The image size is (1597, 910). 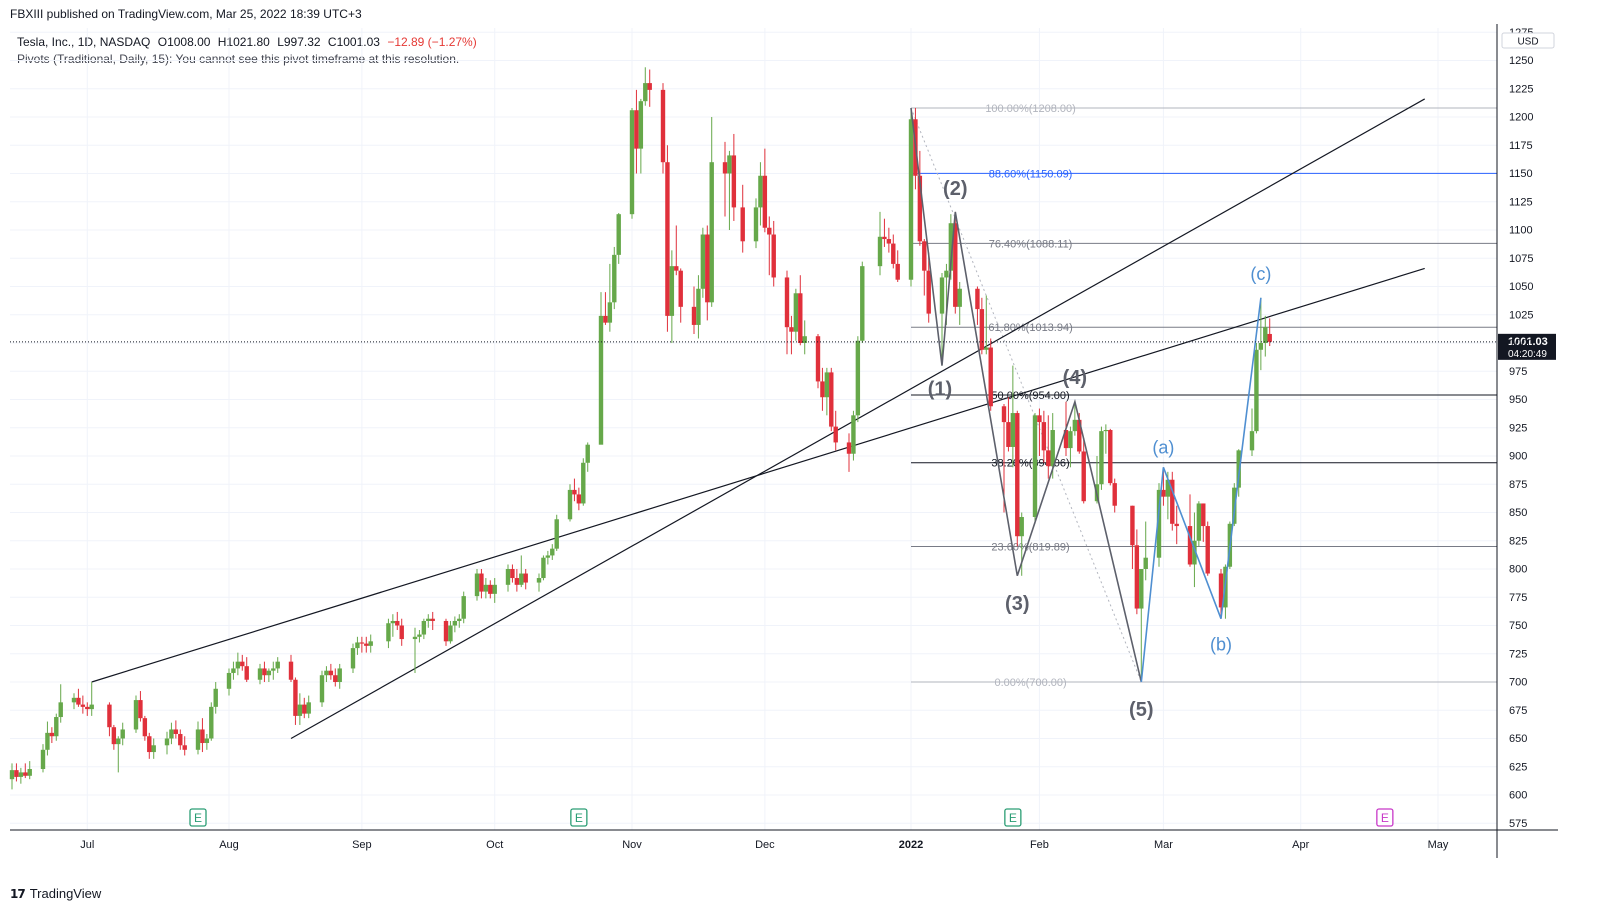 I want to click on change-value: −12.89 (−1.27%), so click(x=432, y=42).